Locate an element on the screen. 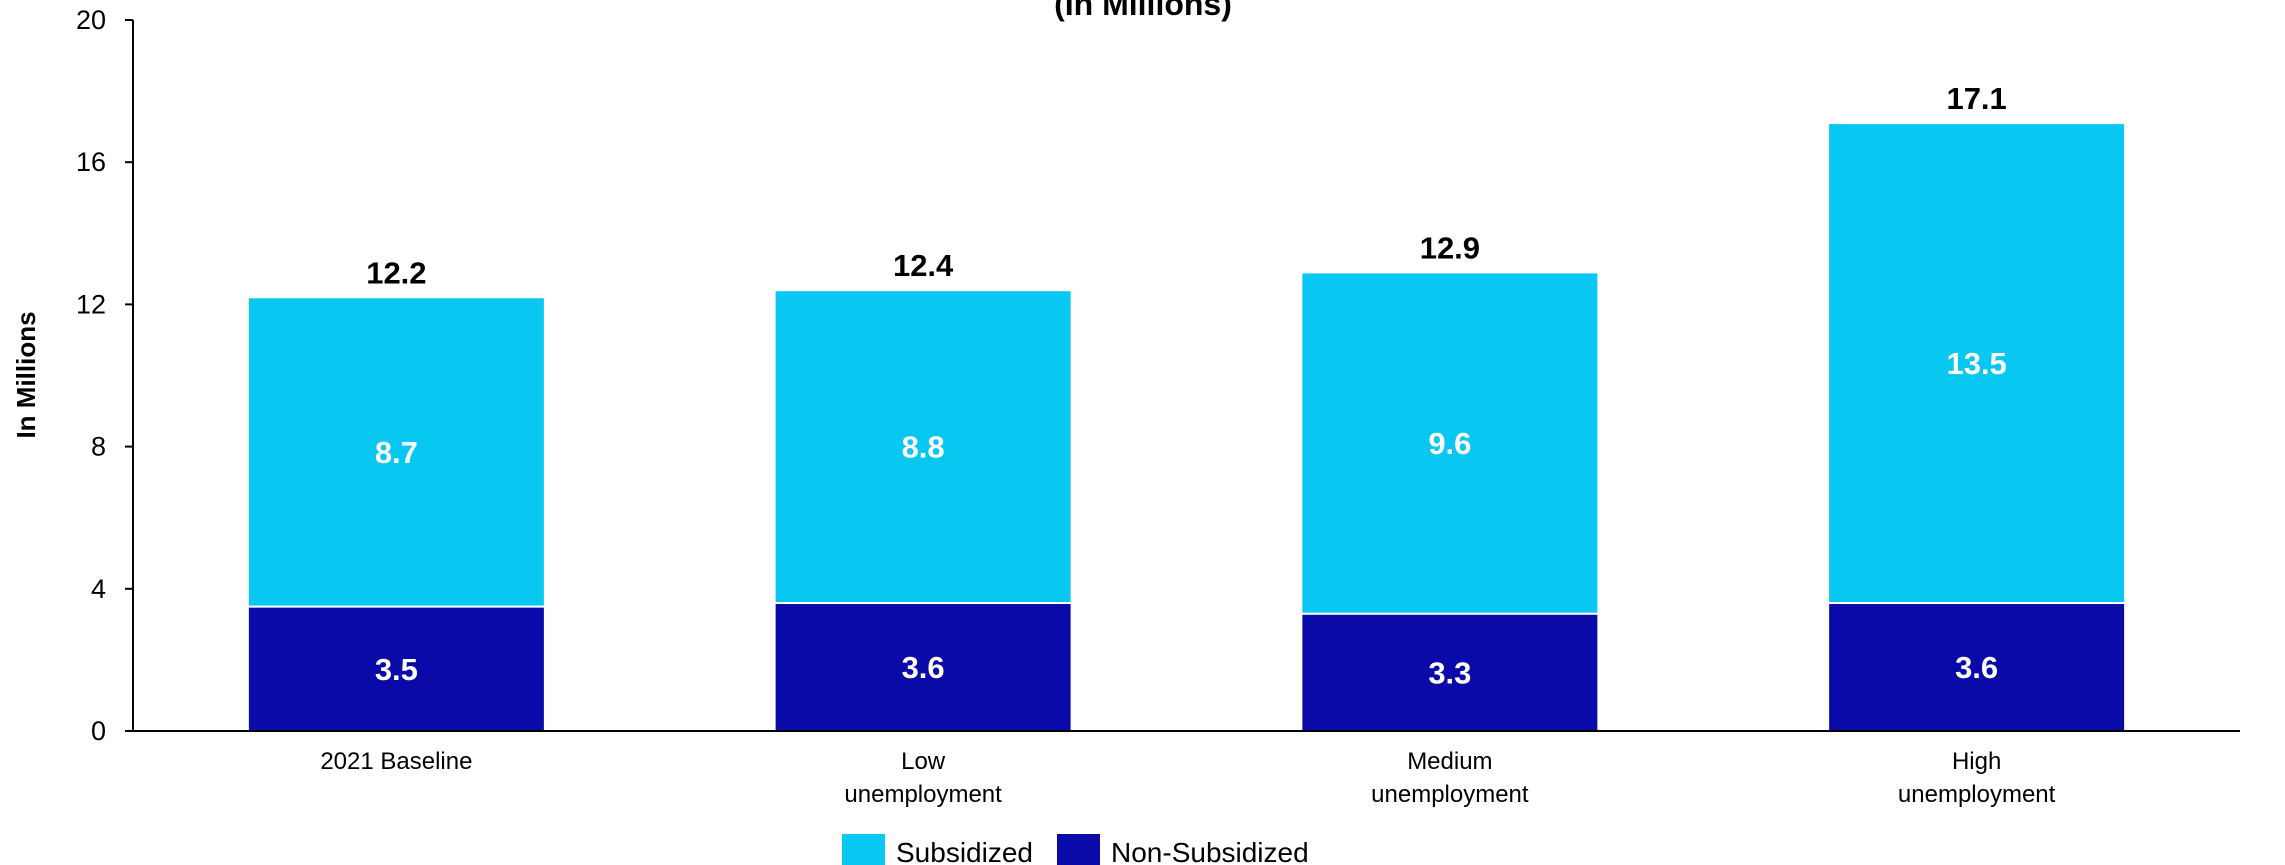  segment-data-label: 3.5 is located at coordinates (396, 669).